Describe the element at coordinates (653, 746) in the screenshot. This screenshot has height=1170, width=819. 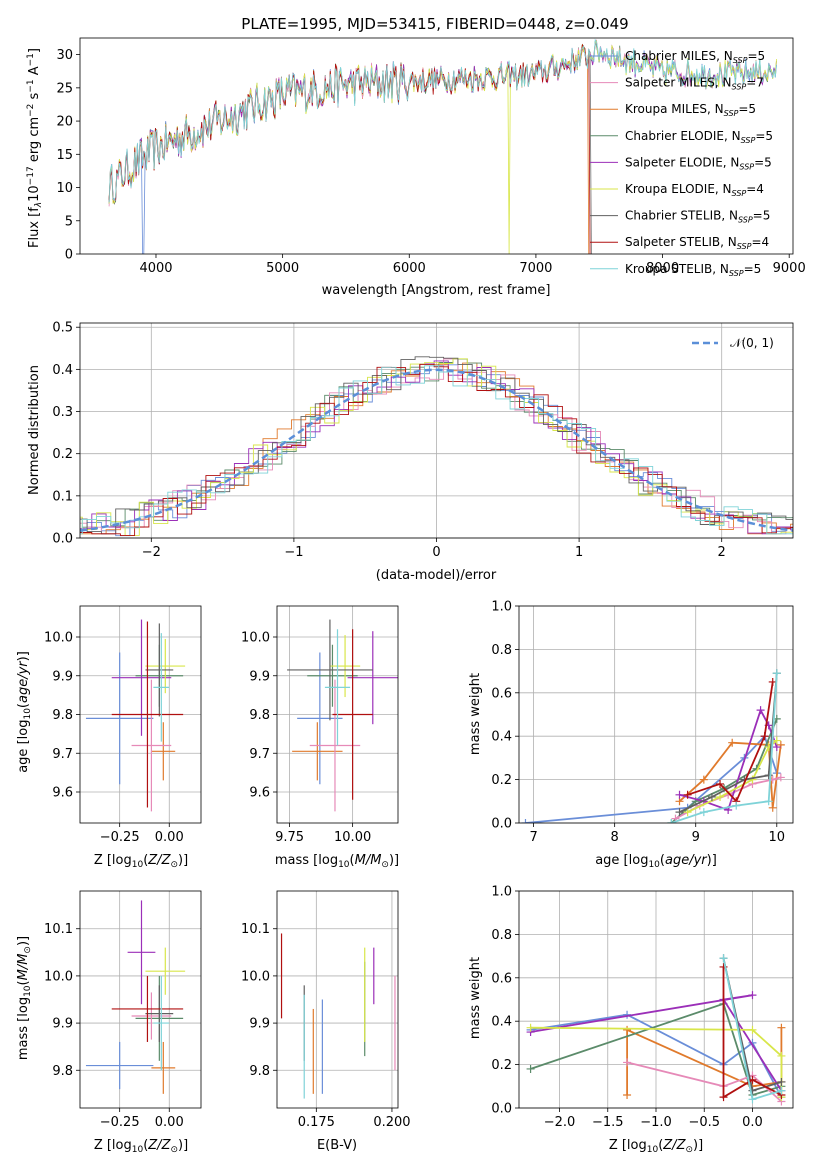
I see `weight-lines` at that location.